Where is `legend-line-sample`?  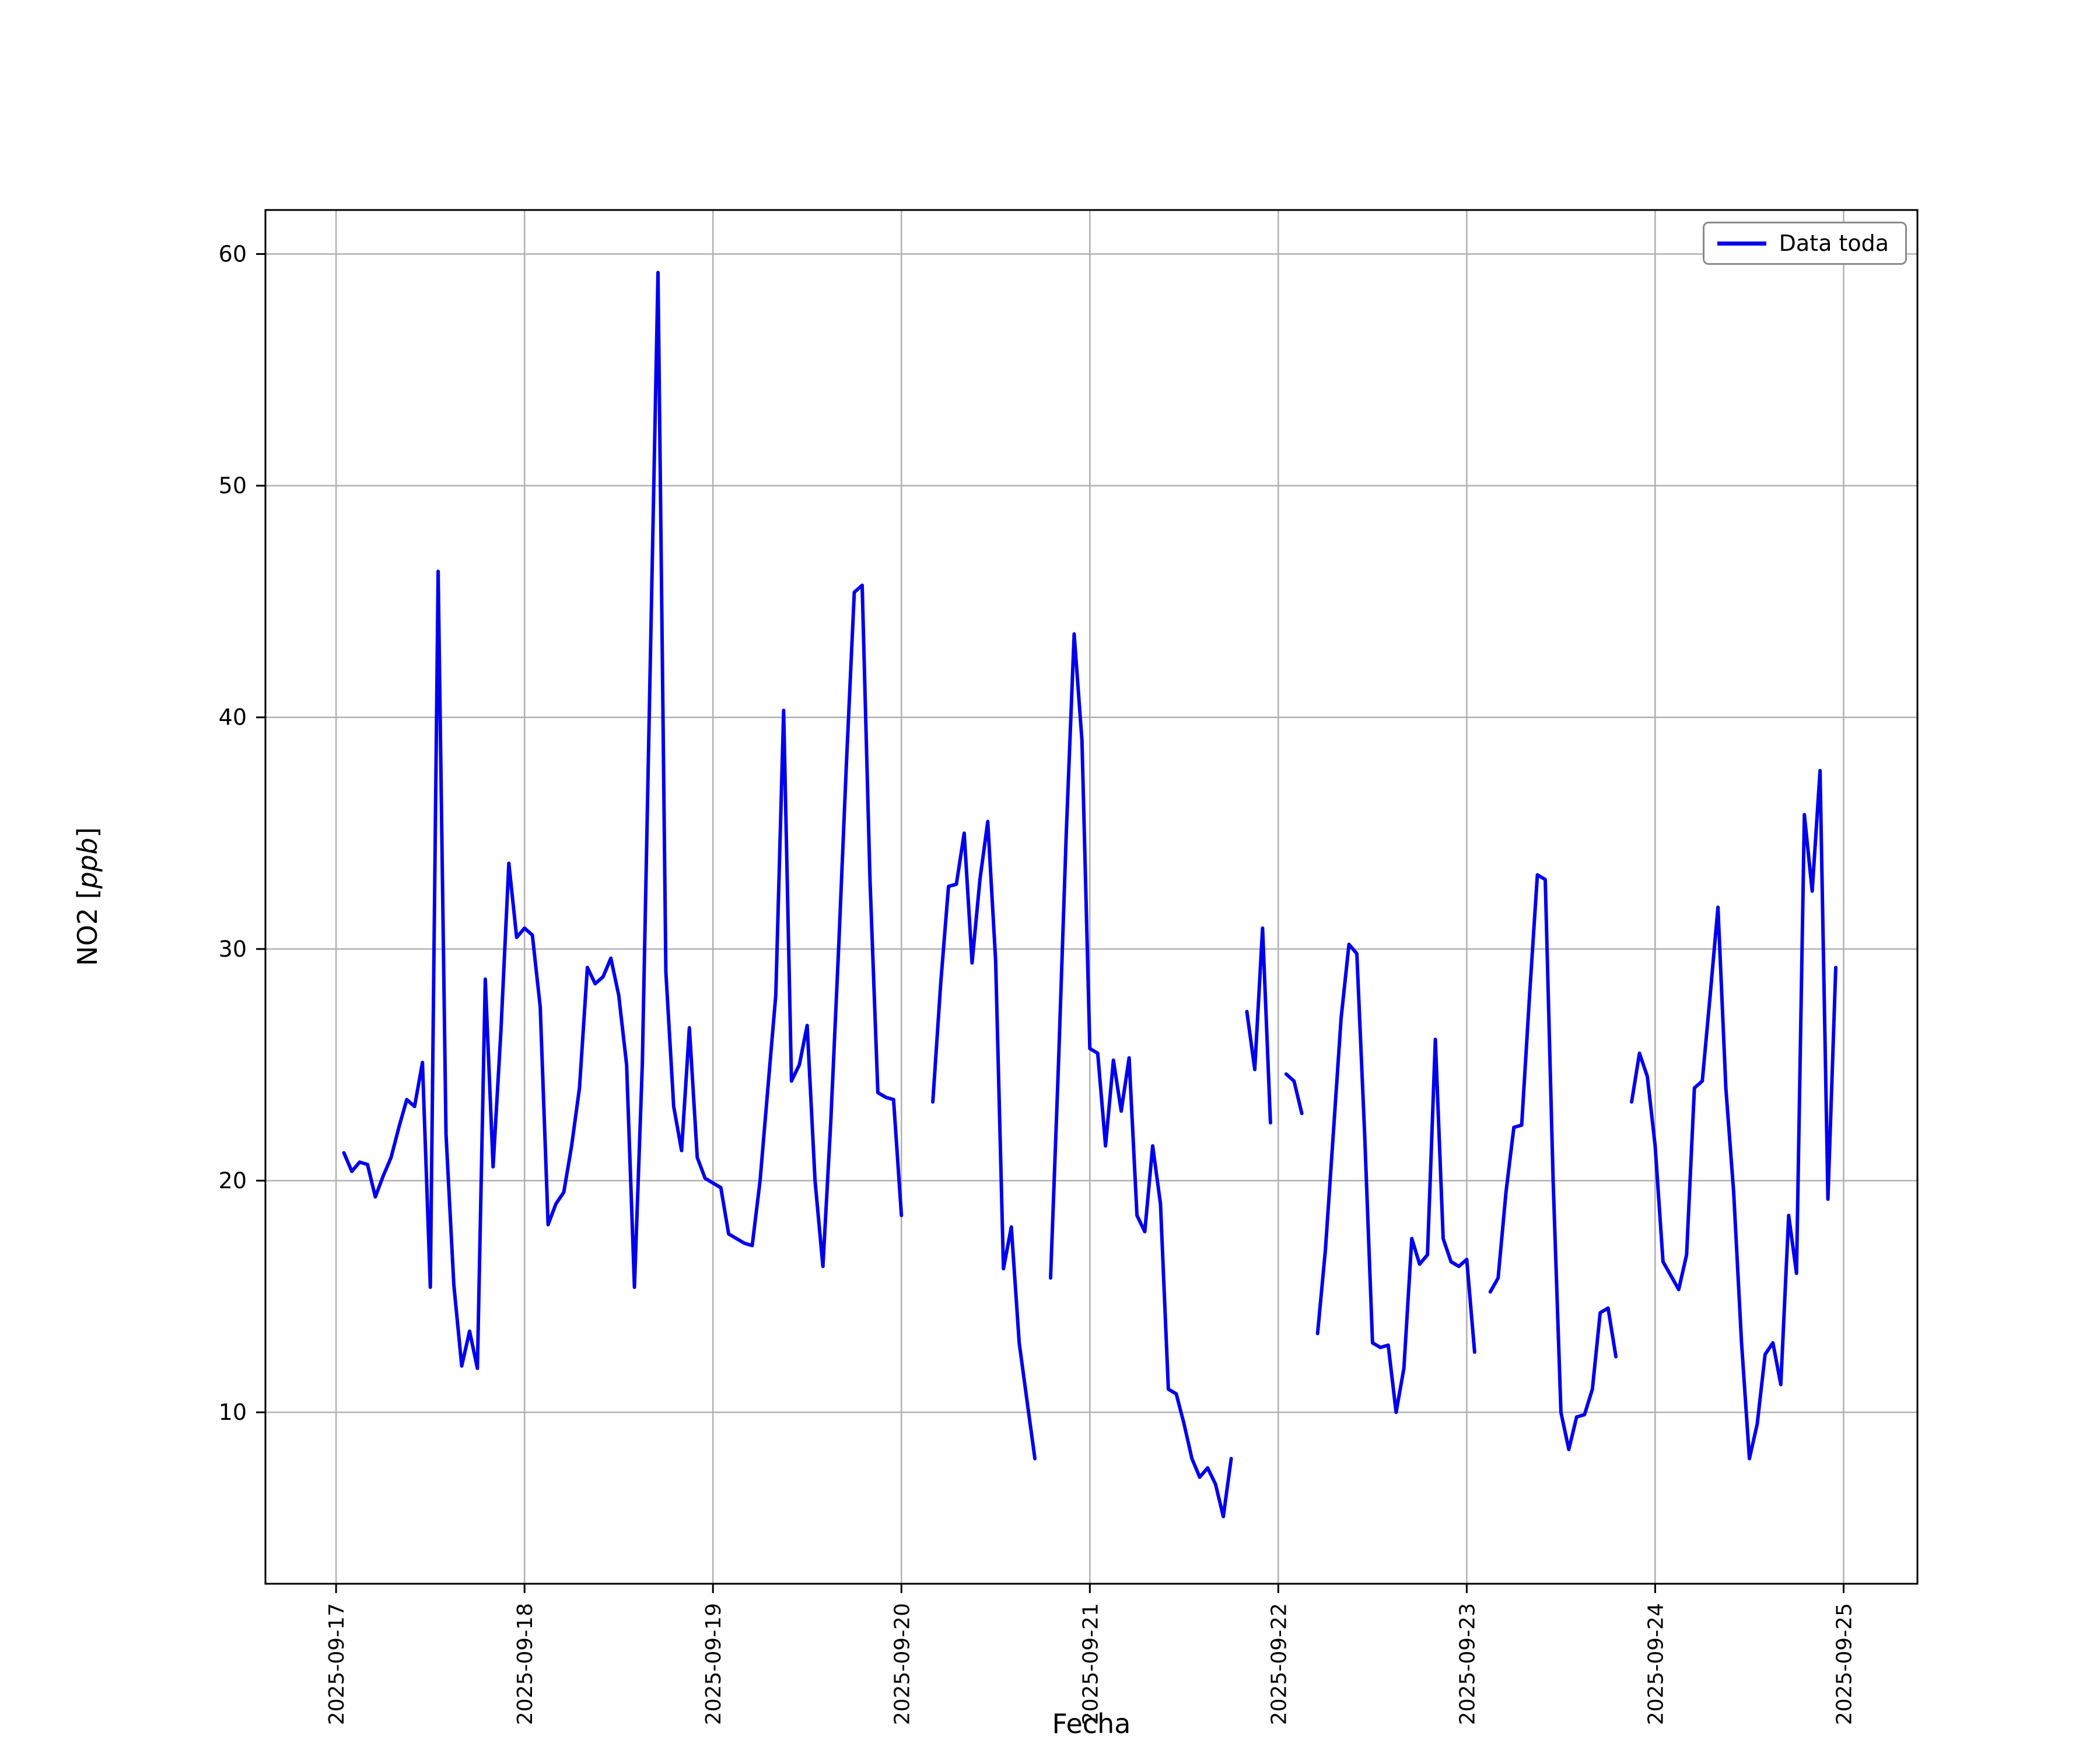 legend-line-sample is located at coordinates (1741, 243).